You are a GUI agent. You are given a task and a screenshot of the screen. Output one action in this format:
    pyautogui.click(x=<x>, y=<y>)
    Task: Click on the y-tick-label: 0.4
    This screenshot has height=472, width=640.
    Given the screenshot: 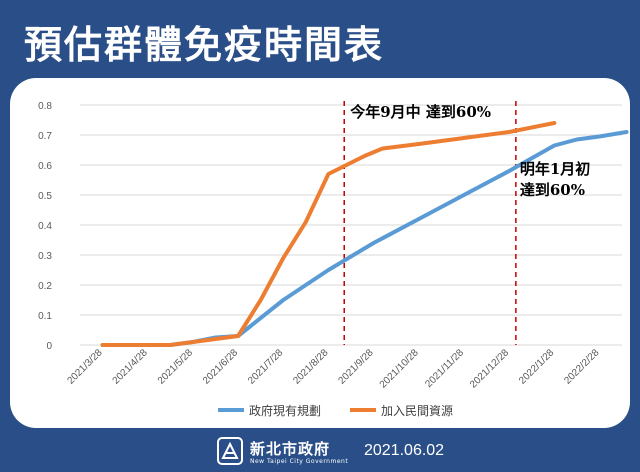 What is the action you would take?
    pyautogui.click(x=45, y=226)
    